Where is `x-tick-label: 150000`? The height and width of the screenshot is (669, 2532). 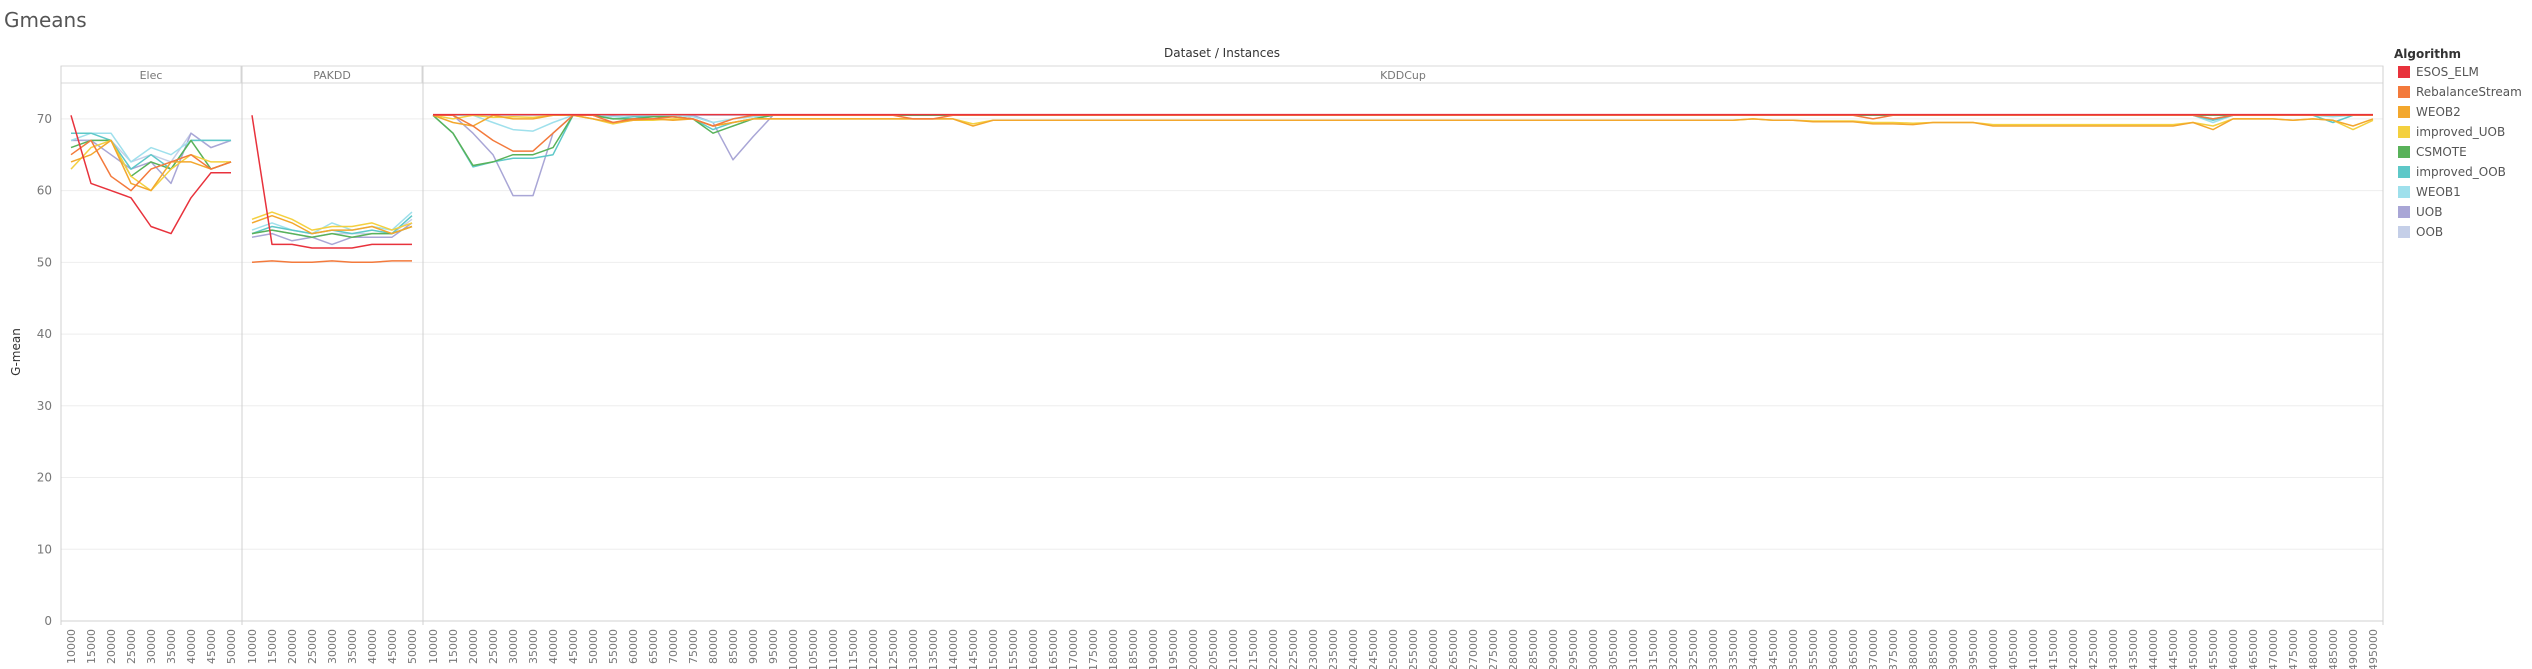 x-tick-label: 150000 is located at coordinates (993, 649).